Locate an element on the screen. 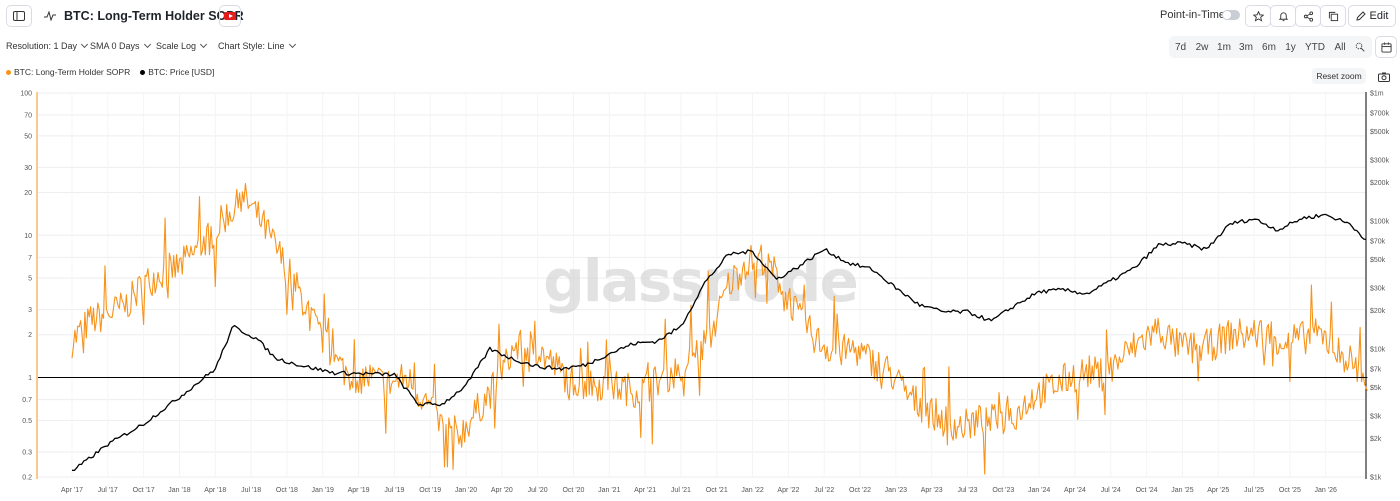 This screenshot has width=1400, height=501. right-tick-label: $30k is located at coordinates (1378, 288).